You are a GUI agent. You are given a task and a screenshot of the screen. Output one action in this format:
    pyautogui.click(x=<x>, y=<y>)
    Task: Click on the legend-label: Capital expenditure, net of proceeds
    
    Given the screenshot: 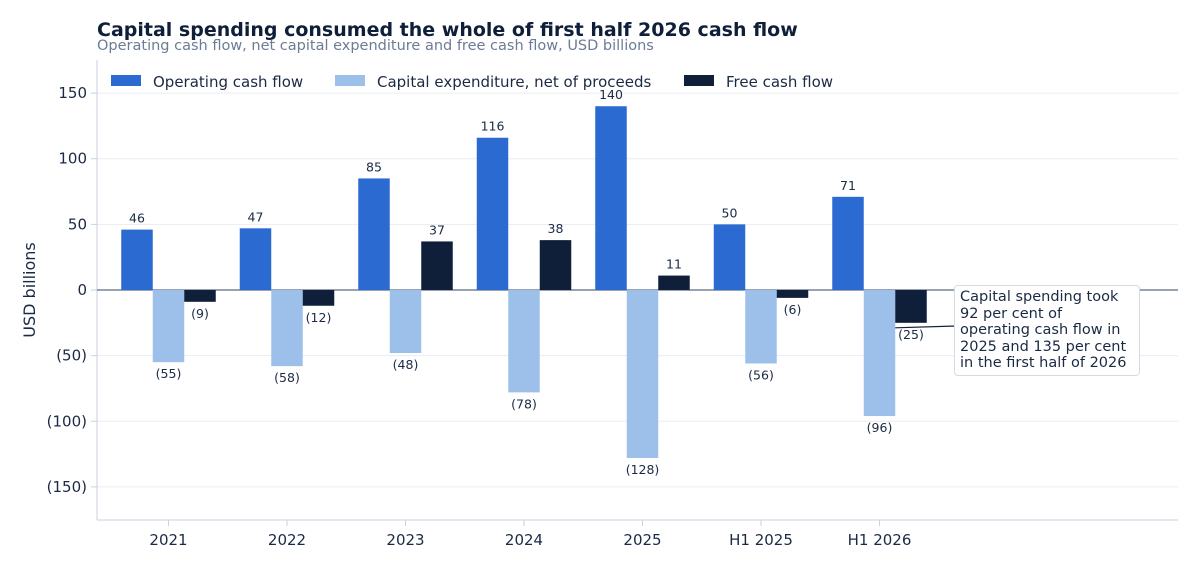 What is the action you would take?
    pyautogui.click(x=514, y=82)
    